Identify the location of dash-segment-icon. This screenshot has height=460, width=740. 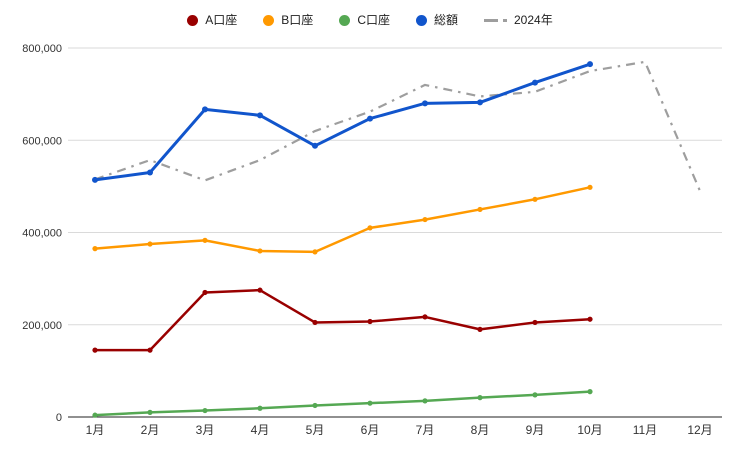
(491, 20).